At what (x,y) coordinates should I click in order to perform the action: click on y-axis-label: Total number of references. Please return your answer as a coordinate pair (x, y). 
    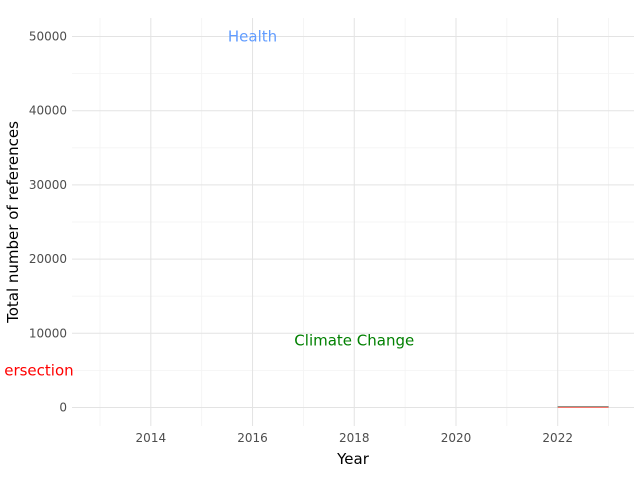
    Looking at the image, I should click on (13, 222).